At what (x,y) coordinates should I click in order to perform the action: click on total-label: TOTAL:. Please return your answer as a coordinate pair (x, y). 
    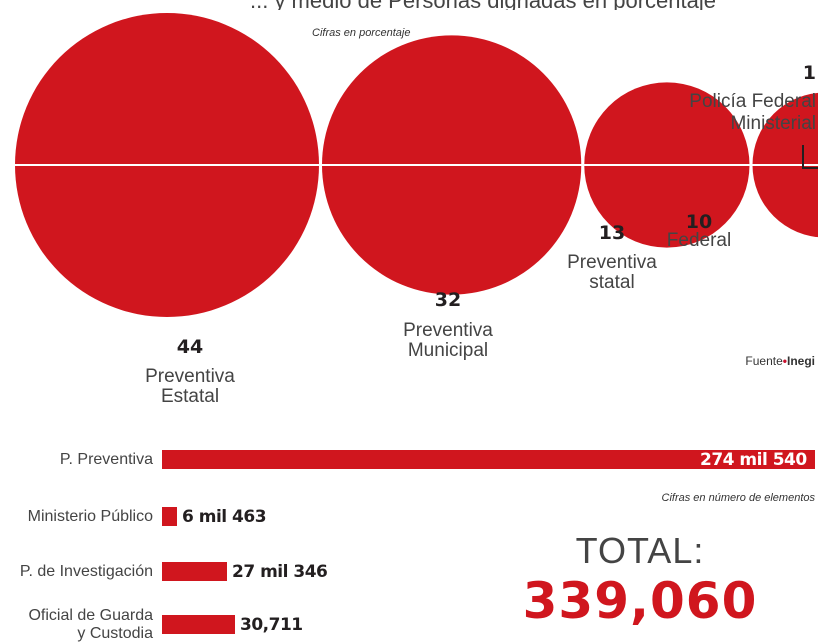
    Looking at the image, I should click on (640, 550).